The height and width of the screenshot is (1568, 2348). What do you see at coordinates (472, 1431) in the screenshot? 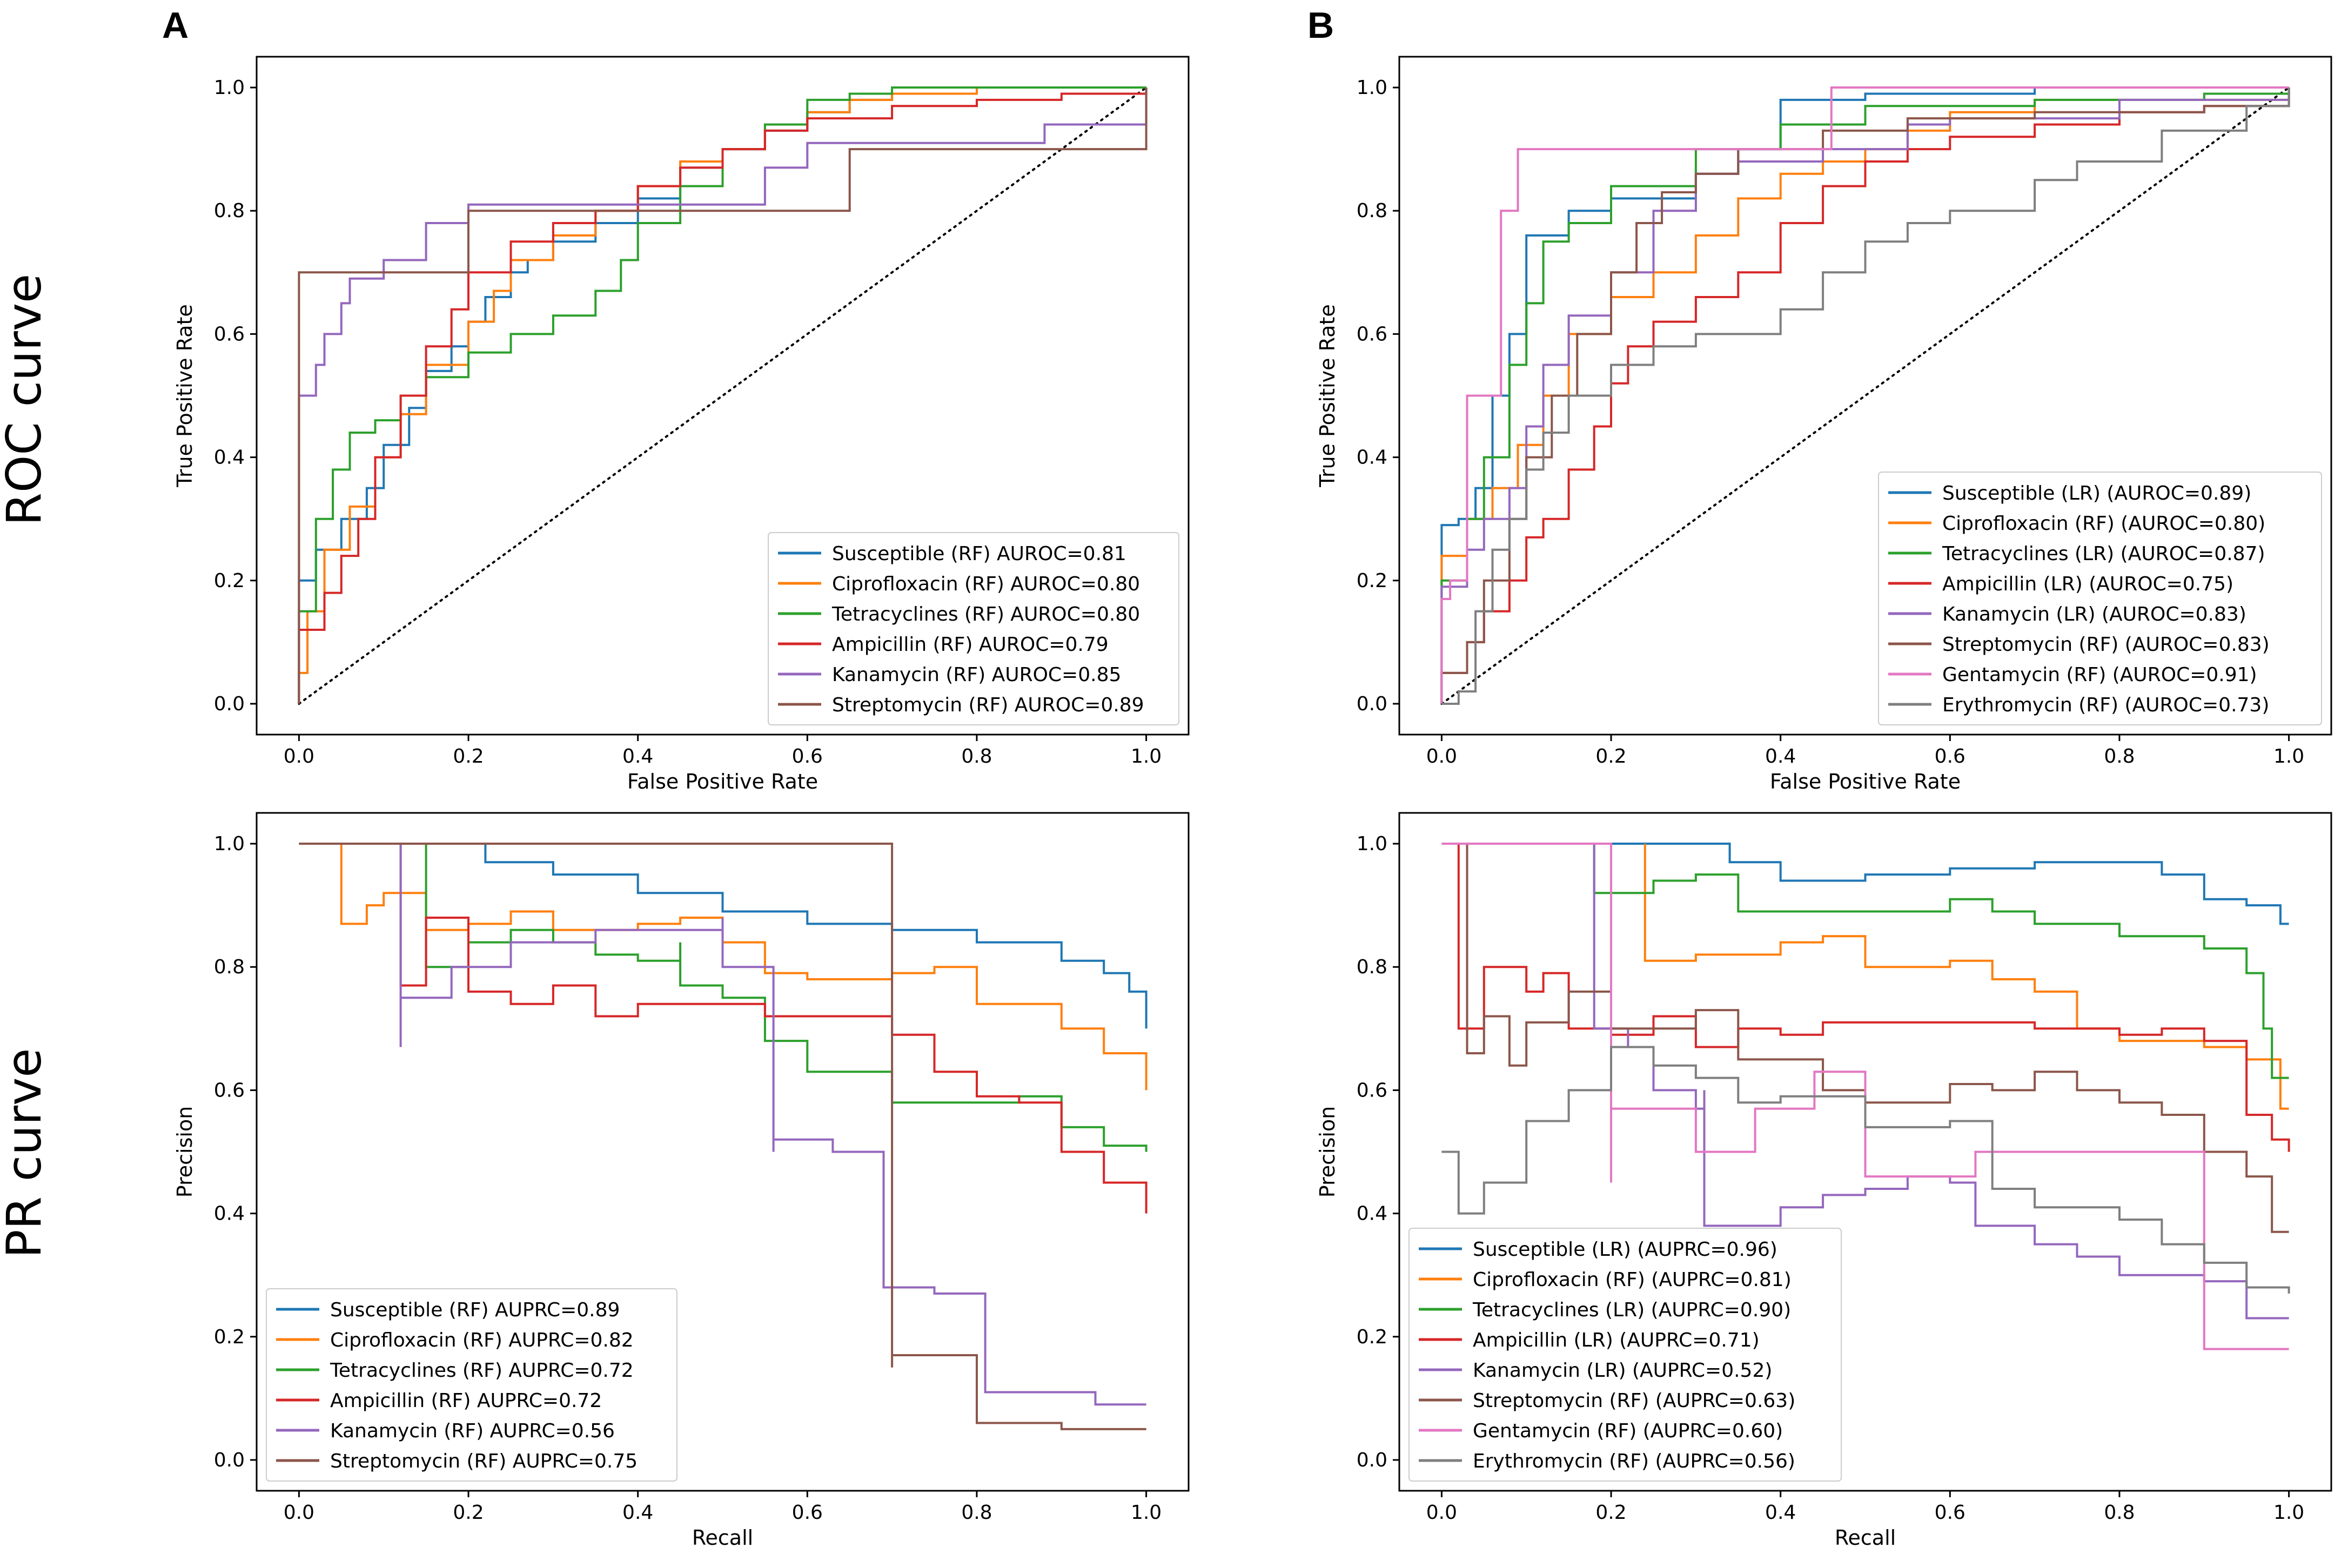
I see `legend-label-kanamycin: Kanamycin (RF) AUPRC=0.56` at bounding box center [472, 1431].